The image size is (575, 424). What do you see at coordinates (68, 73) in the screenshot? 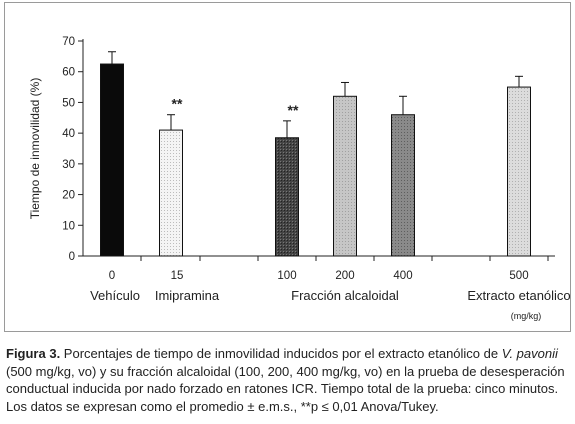
I see `y-tick-label-60: 60` at bounding box center [68, 73].